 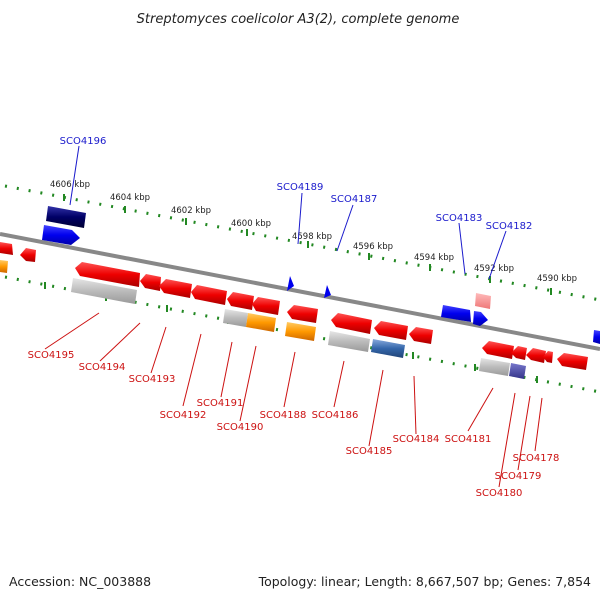 What do you see at coordinates (51, 355) in the screenshot?
I see `gene-label: SCO4195` at bounding box center [51, 355].